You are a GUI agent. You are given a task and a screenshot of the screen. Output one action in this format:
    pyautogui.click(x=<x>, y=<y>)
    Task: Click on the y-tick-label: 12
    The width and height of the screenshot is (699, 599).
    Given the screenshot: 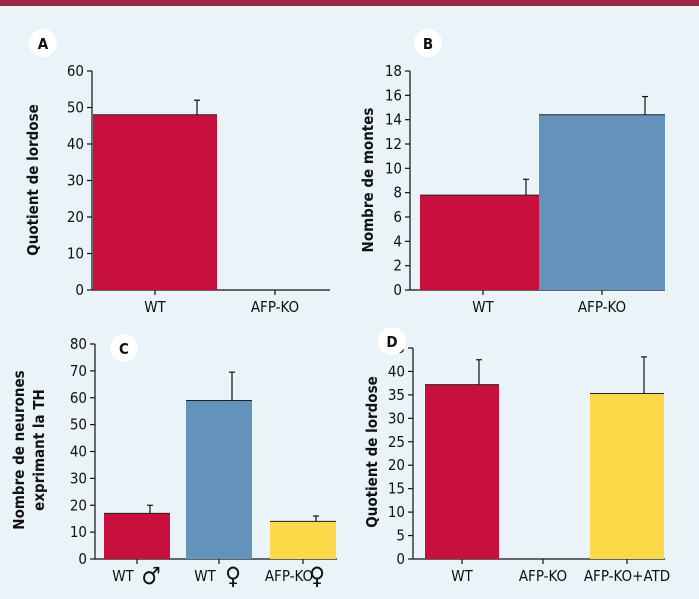 What is the action you would take?
    pyautogui.click(x=393, y=144)
    